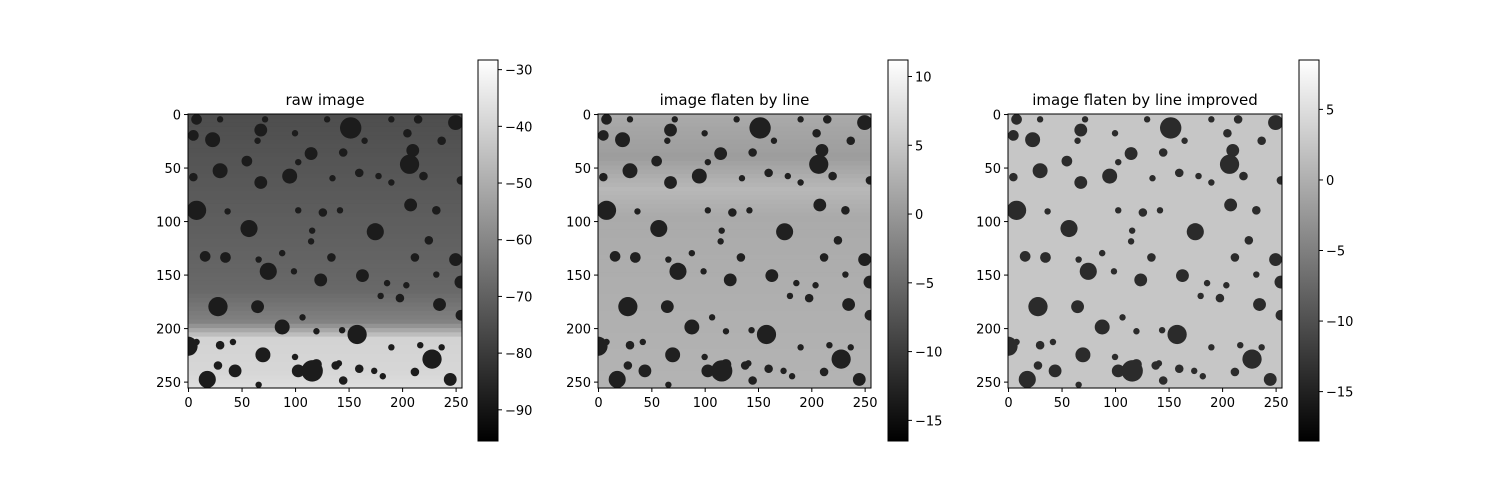  Describe the element at coordinates (1145, 251) in the screenshot. I see `axes-frame` at that location.